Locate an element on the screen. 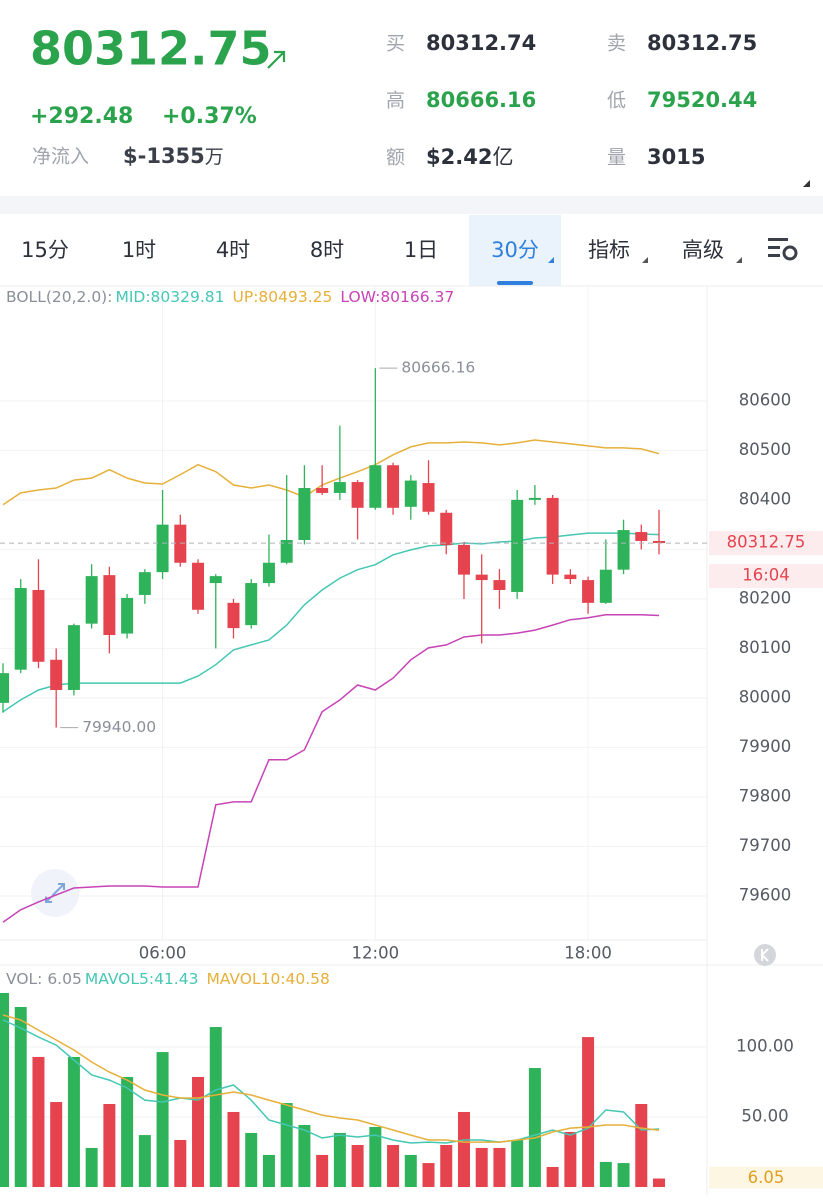  y-tick-label: 80100 is located at coordinates (765, 647).